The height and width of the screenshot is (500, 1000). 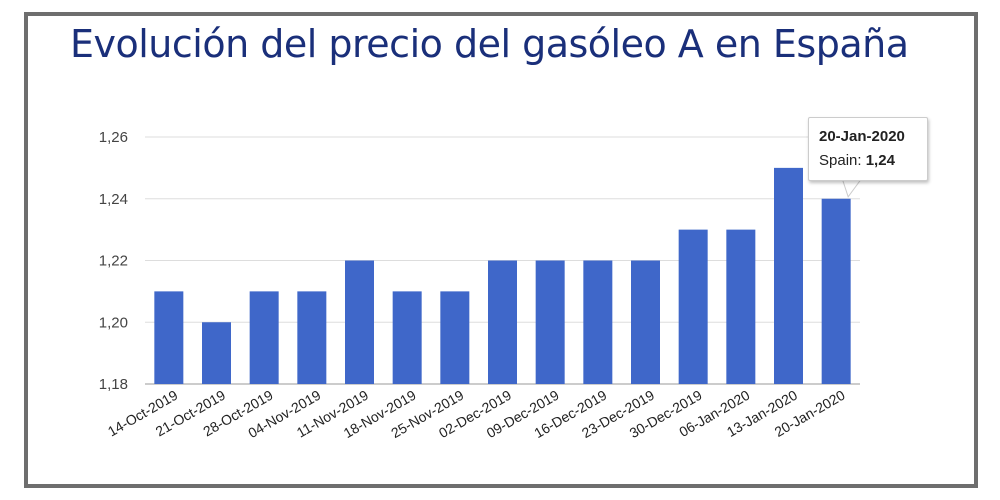 What do you see at coordinates (113, 384) in the screenshot?
I see `y-tick-label: 1,18` at bounding box center [113, 384].